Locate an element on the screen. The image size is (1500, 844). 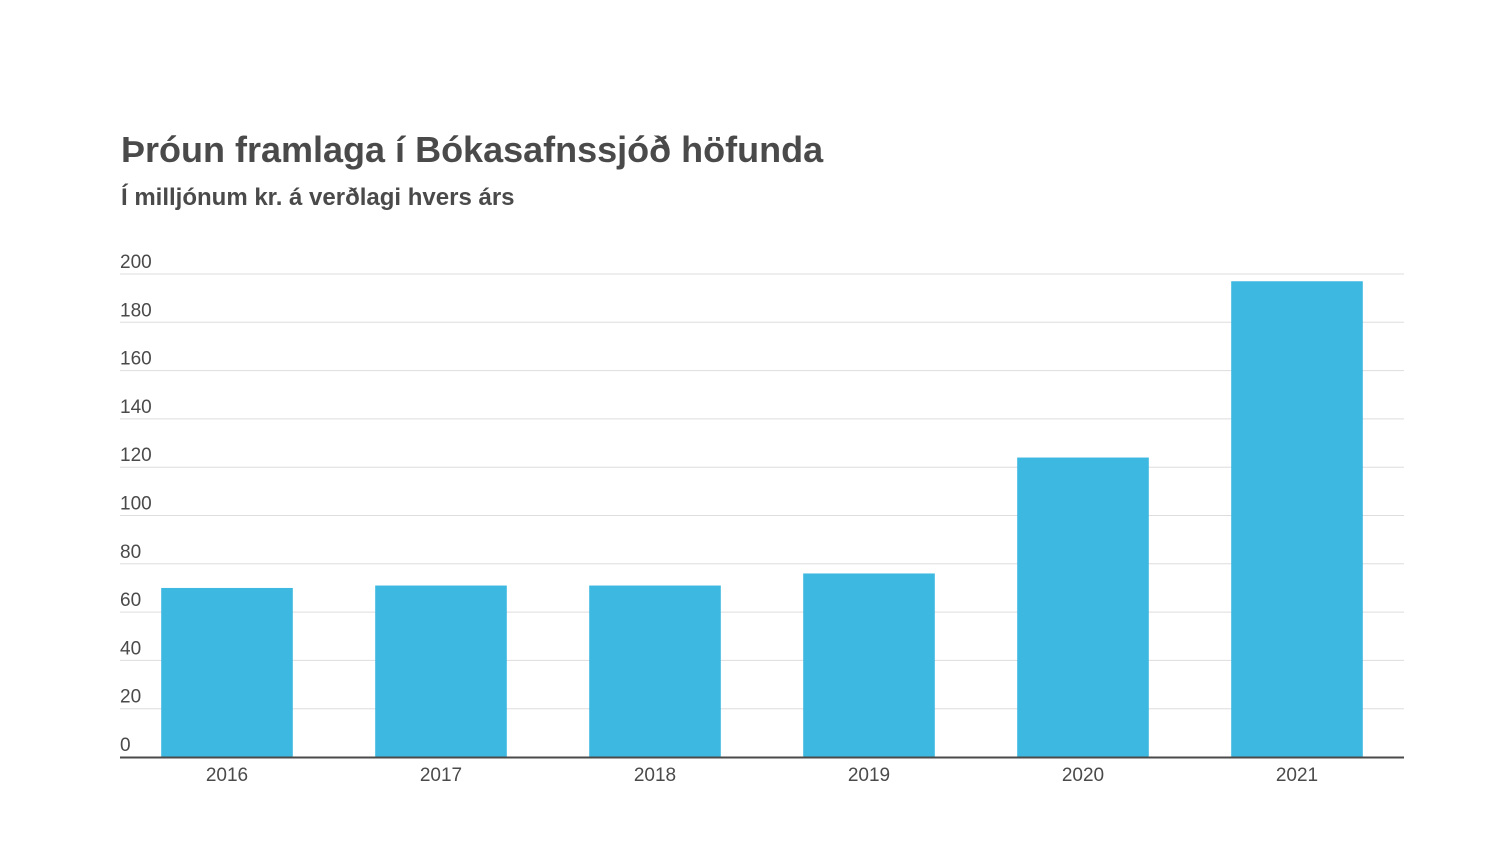
y-axis-ticks: 0 20 40 60 80 100 120 140 160 180 200 is located at coordinates (136, 504).